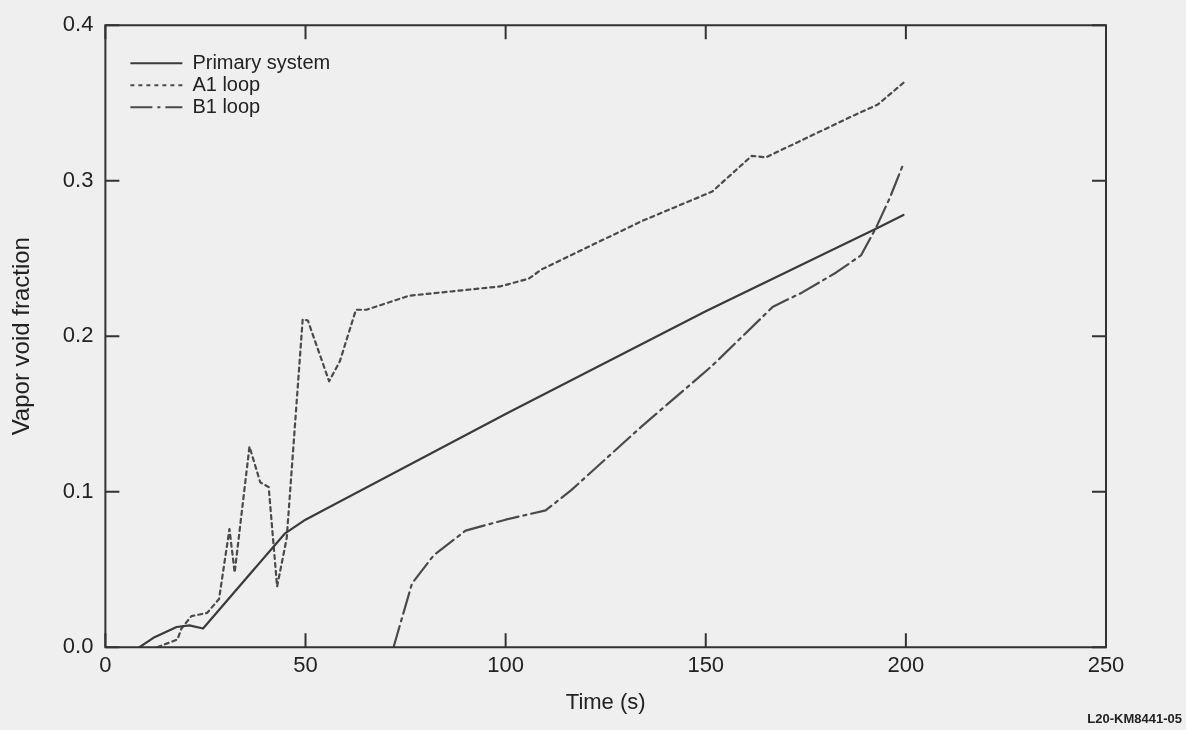  I want to click on x-tick-label: 50, so click(305, 665).